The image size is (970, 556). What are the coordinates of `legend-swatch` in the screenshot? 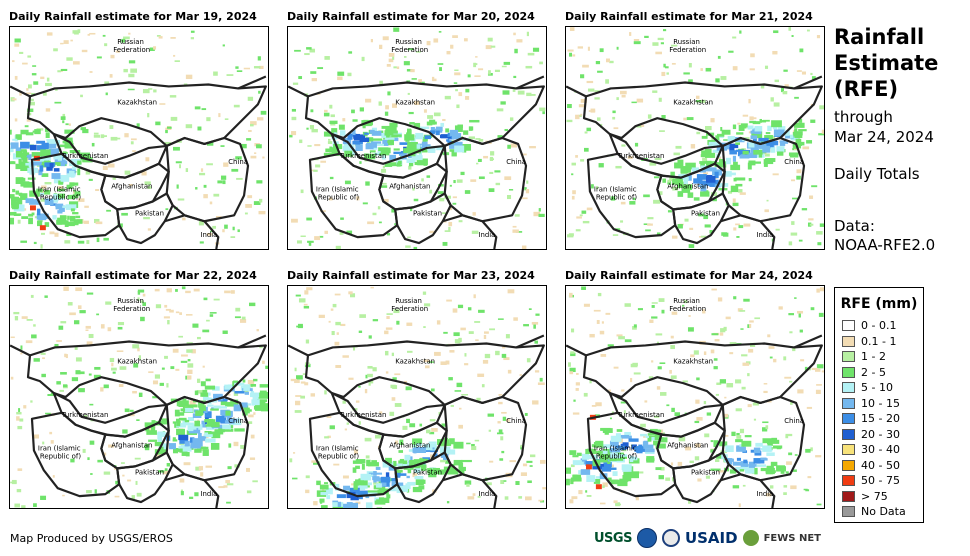 It's located at (848, 512).